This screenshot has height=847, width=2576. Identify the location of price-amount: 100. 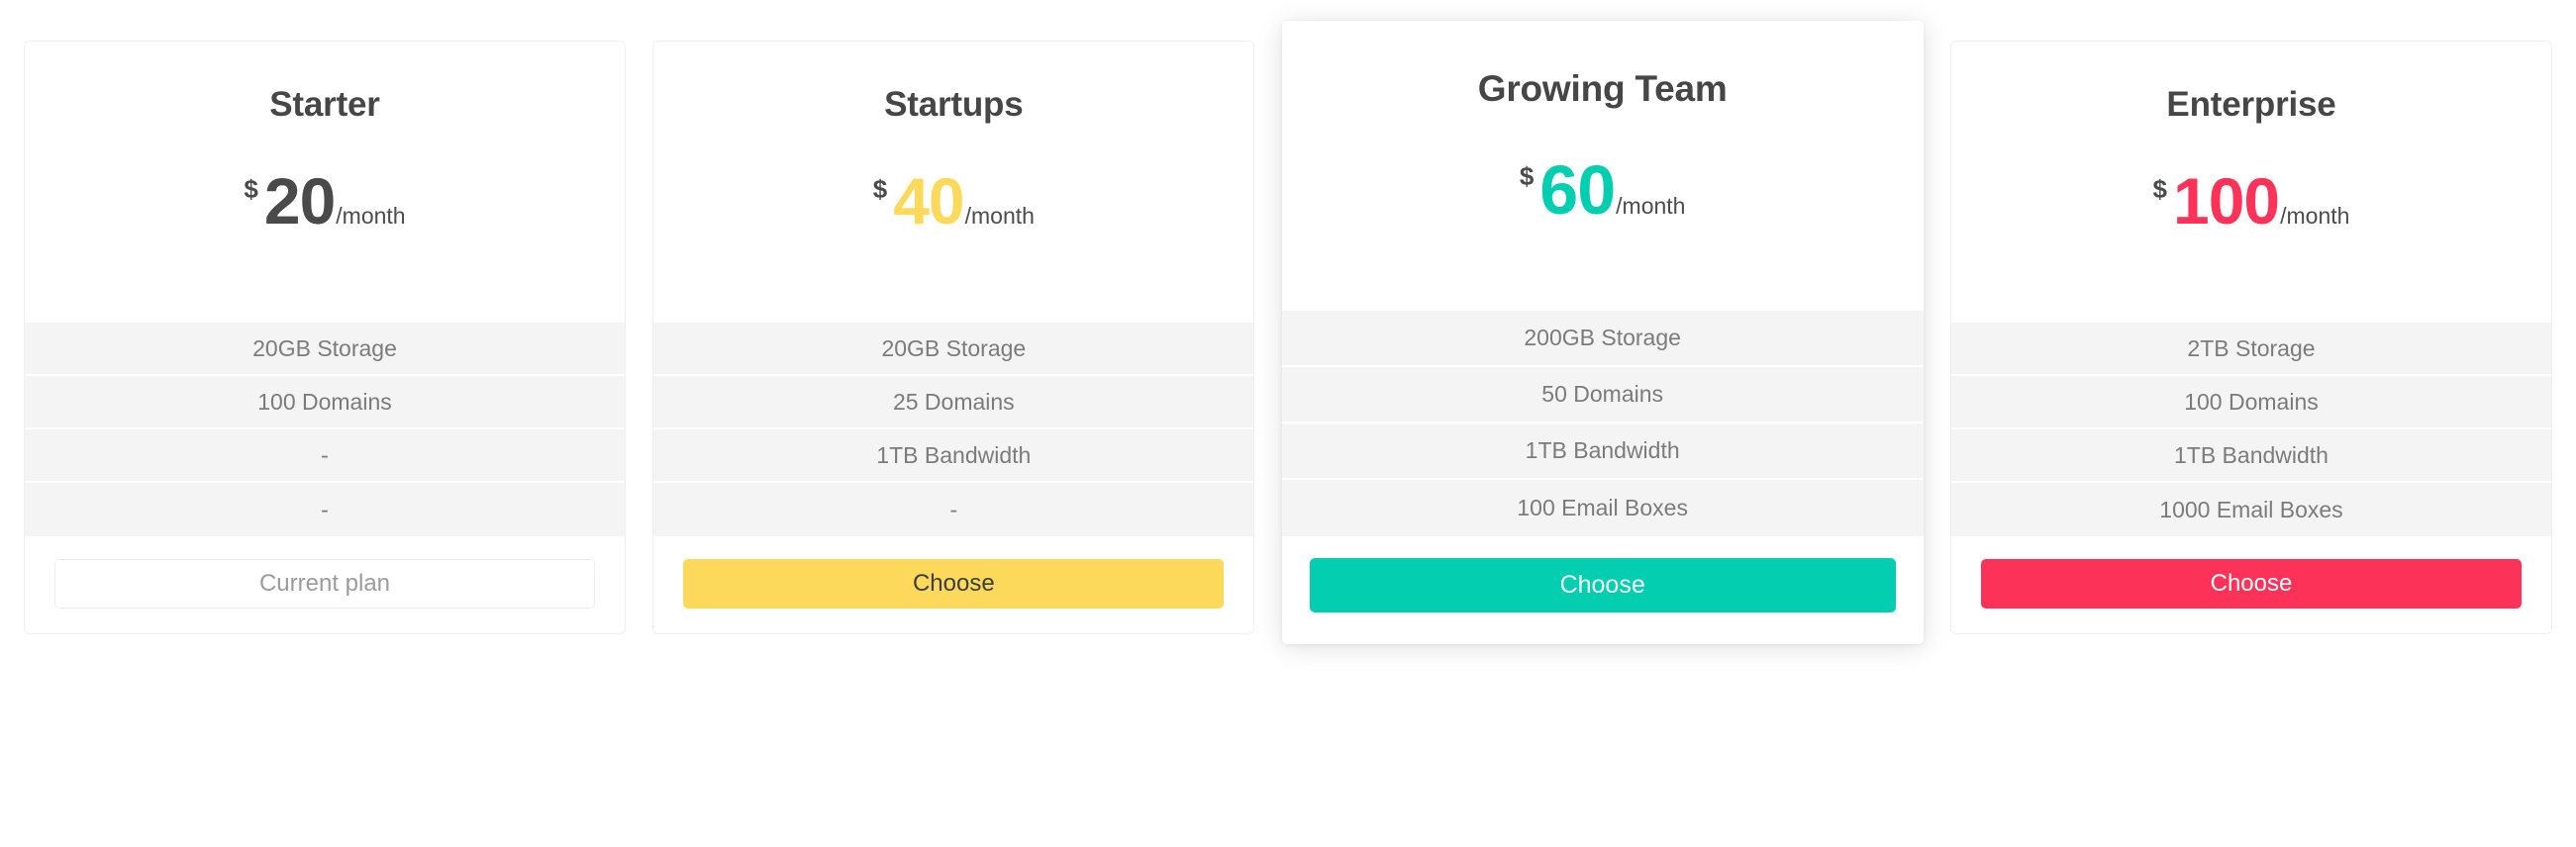
(2226, 200).